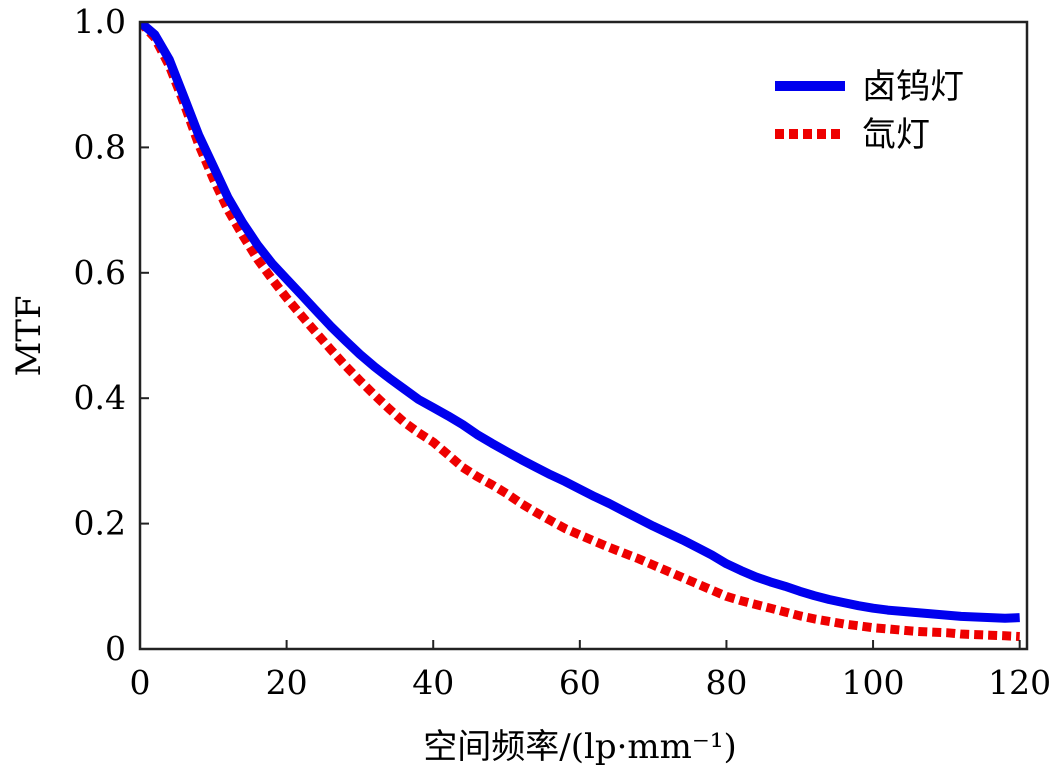  Describe the element at coordinates (896, 135) in the screenshot. I see `legend-label-xenon: 氙灯` at that location.